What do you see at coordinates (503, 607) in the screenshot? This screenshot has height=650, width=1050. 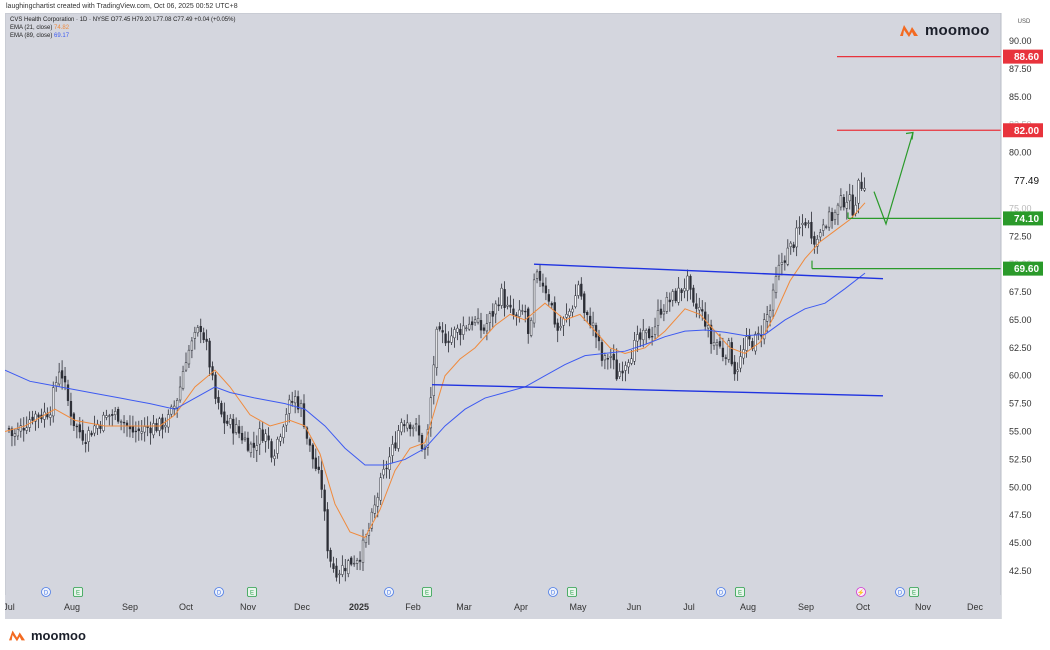 I see `time-axis-bg` at bounding box center [503, 607].